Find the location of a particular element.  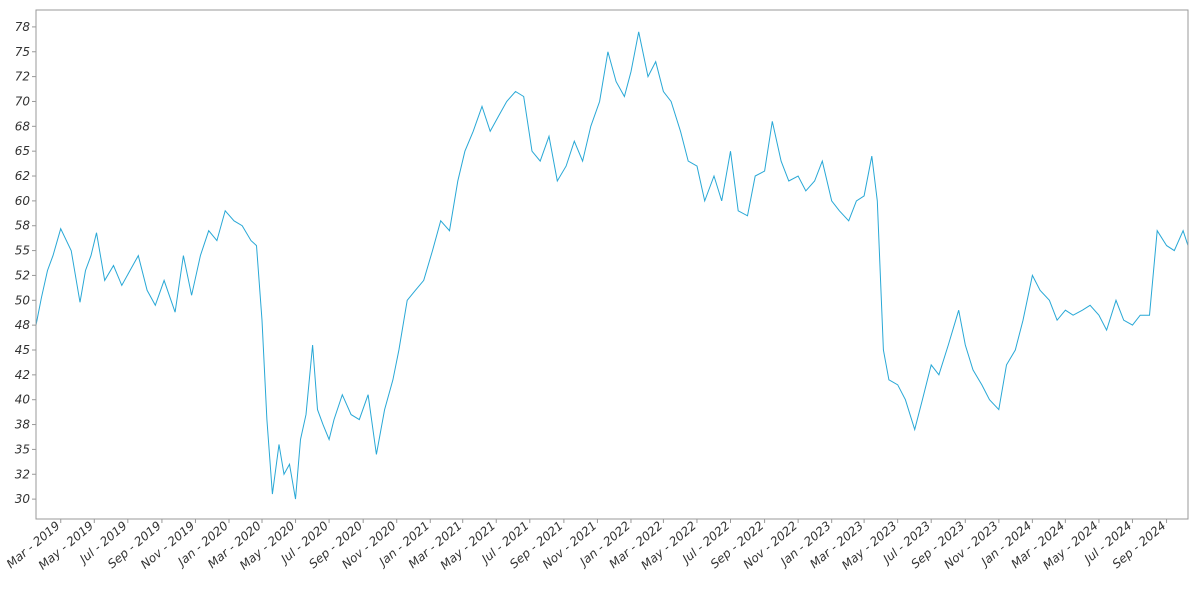

y-tick-label: 62 is located at coordinates (22, 176).